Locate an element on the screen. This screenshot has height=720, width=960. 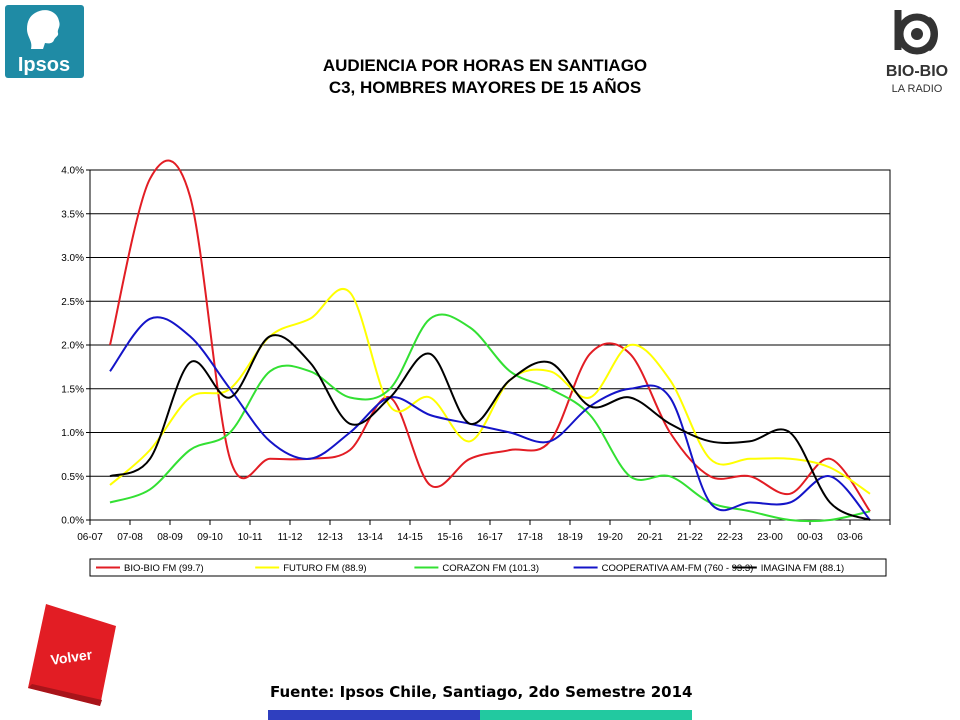
x-tick-label: 10-11 is located at coordinates (250, 537).